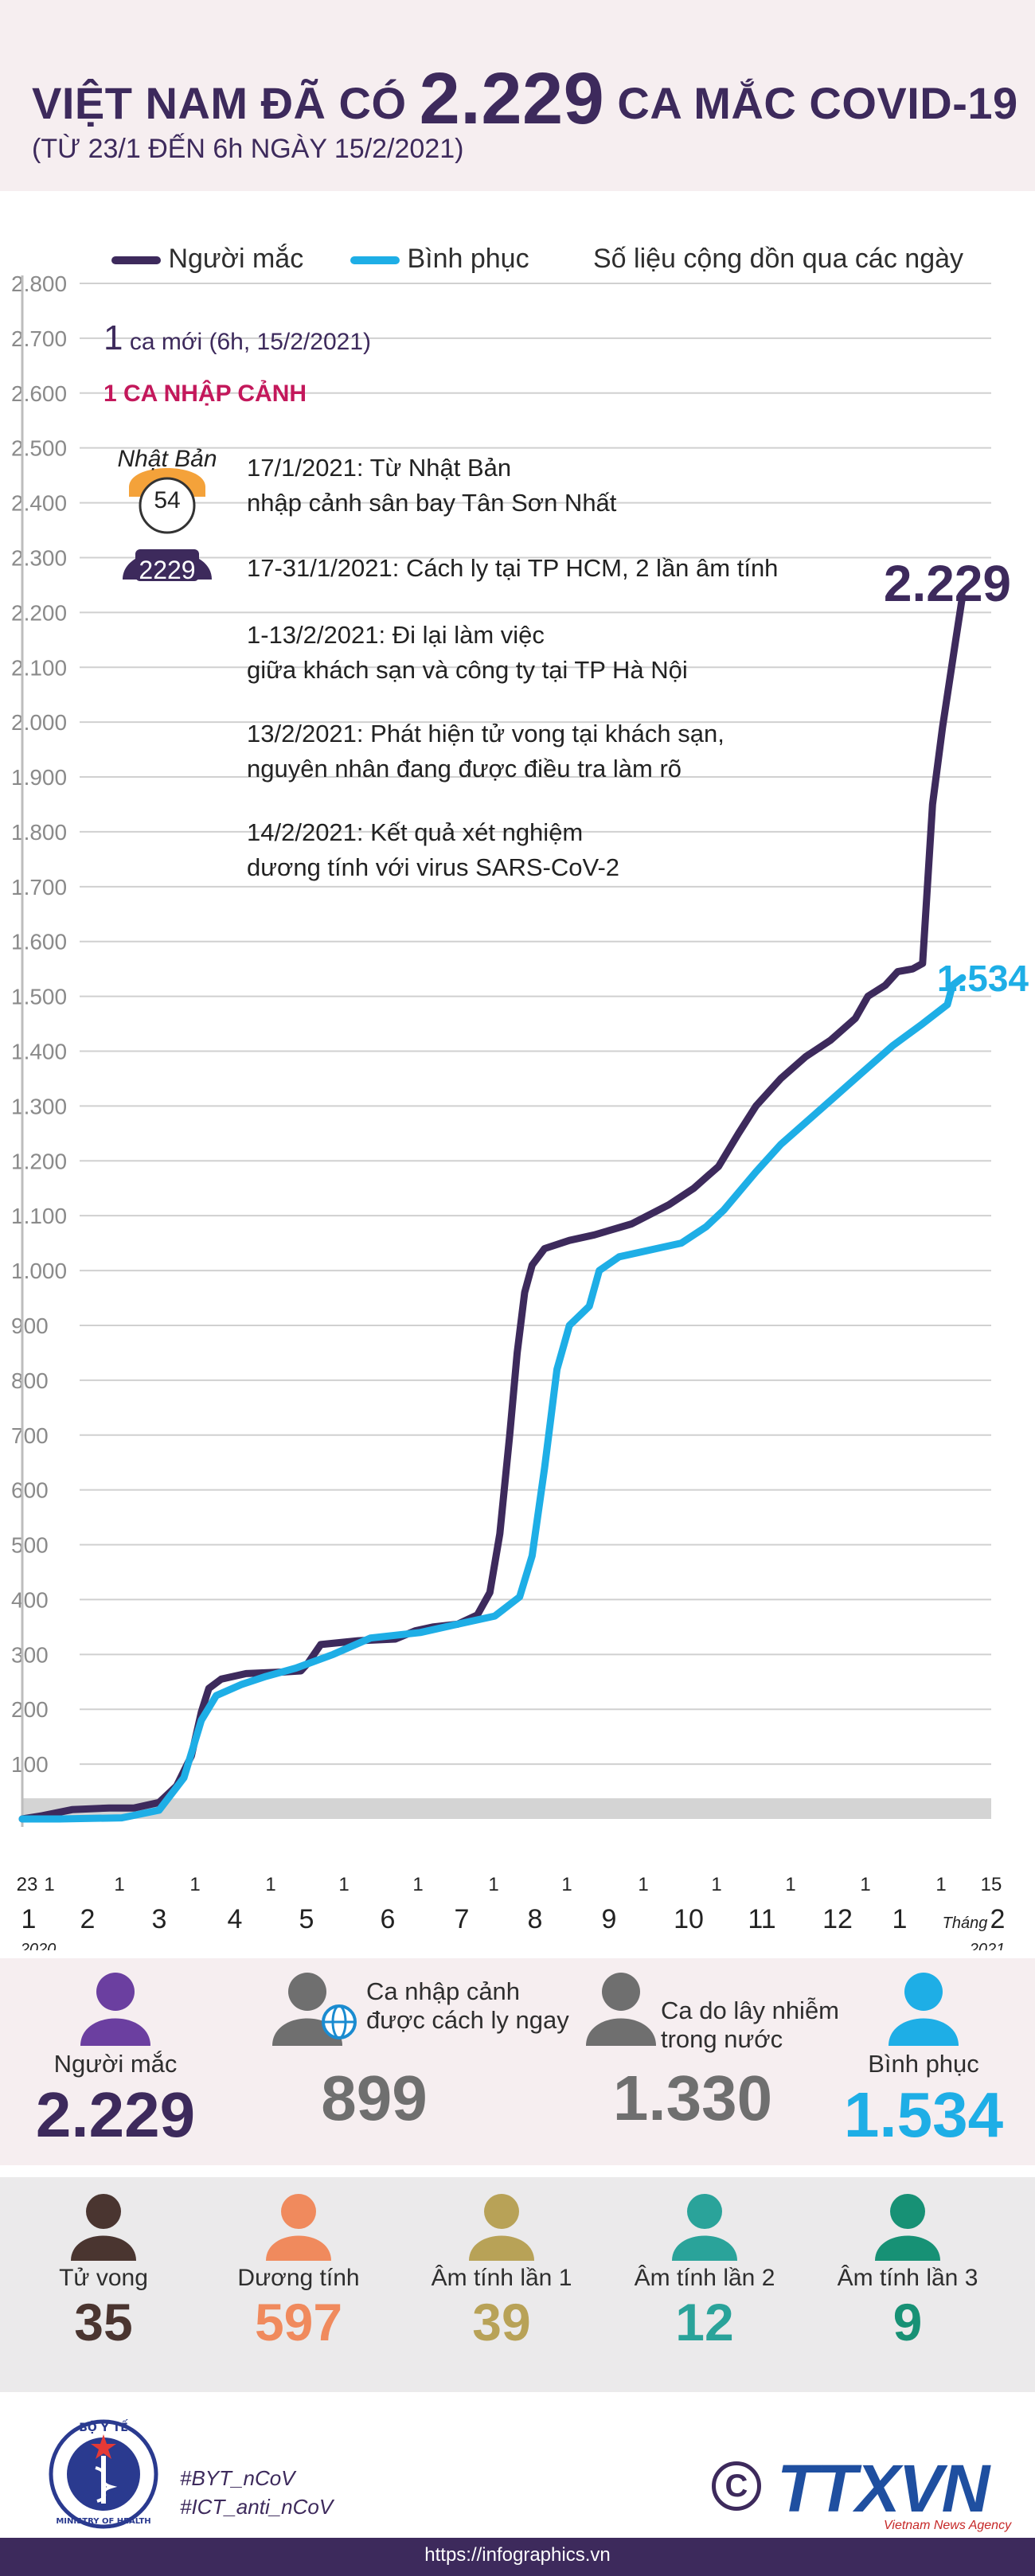 The image size is (1035, 2576). I want to click on status-positive: Dương tính 597, so click(298, 2270).